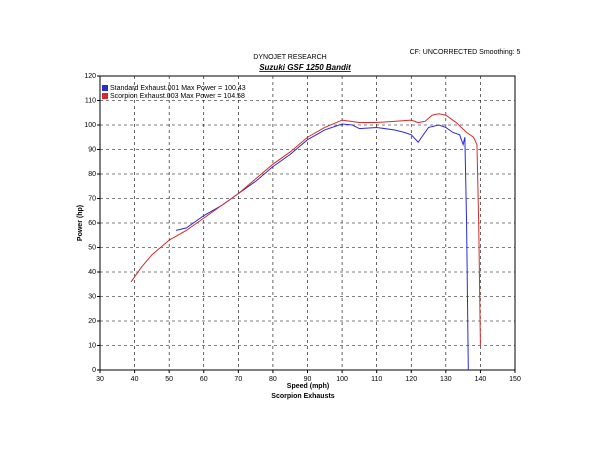 This screenshot has width=600, height=450. Describe the element at coordinates (90, 125) in the screenshot. I see `y-tick-label: 100` at that location.